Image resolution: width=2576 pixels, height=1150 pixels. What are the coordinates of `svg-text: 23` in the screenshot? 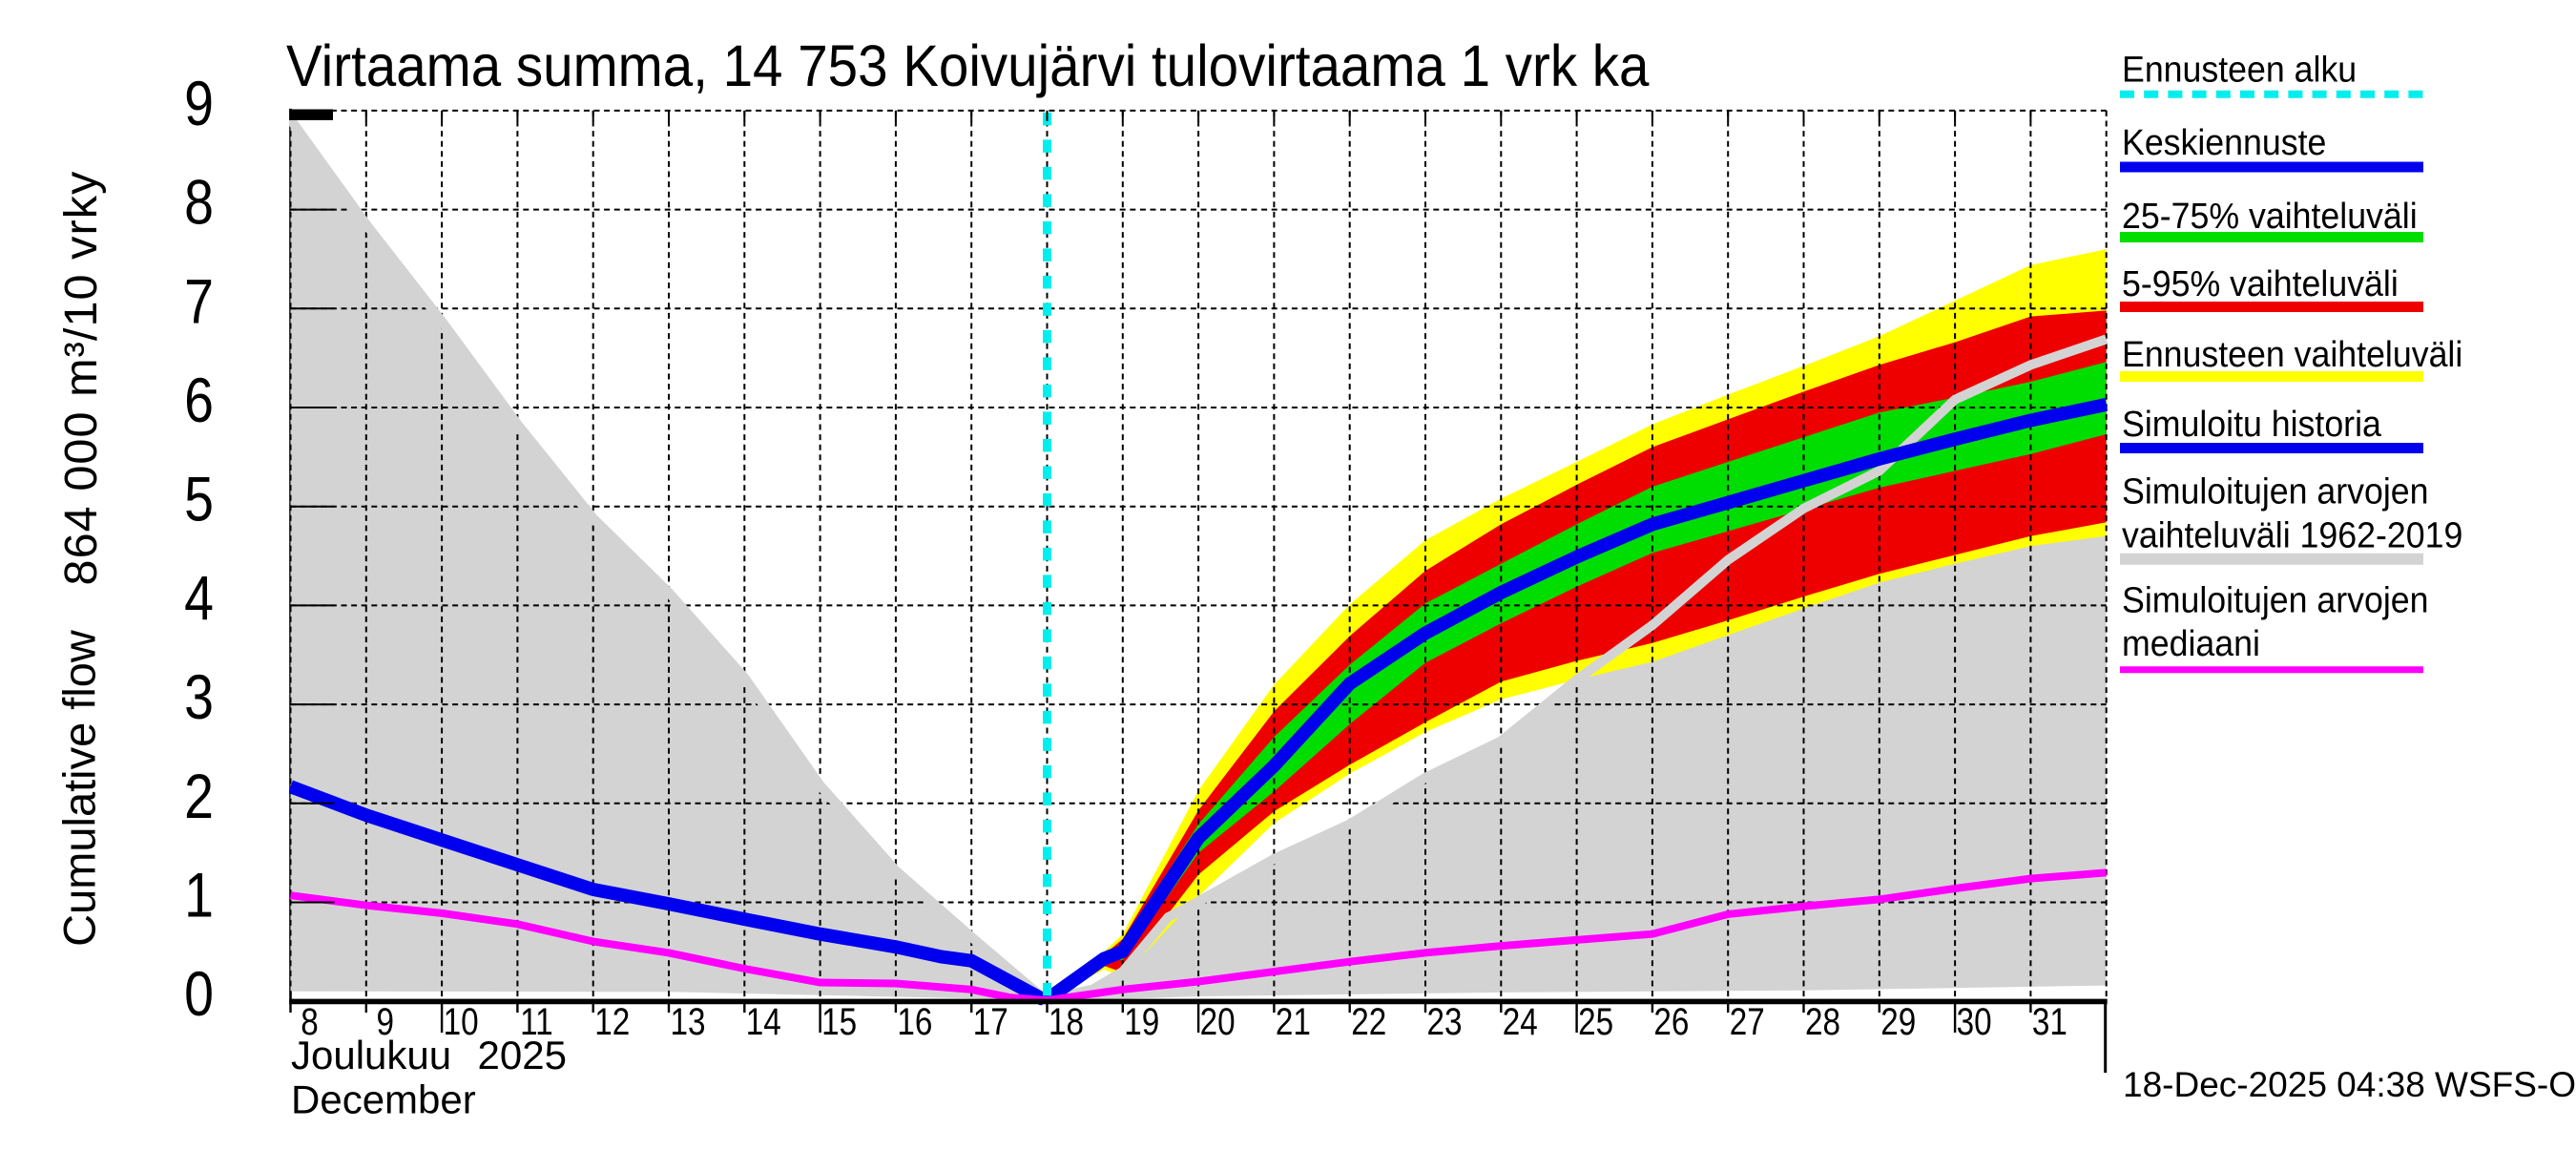 It's located at (1445, 1021).